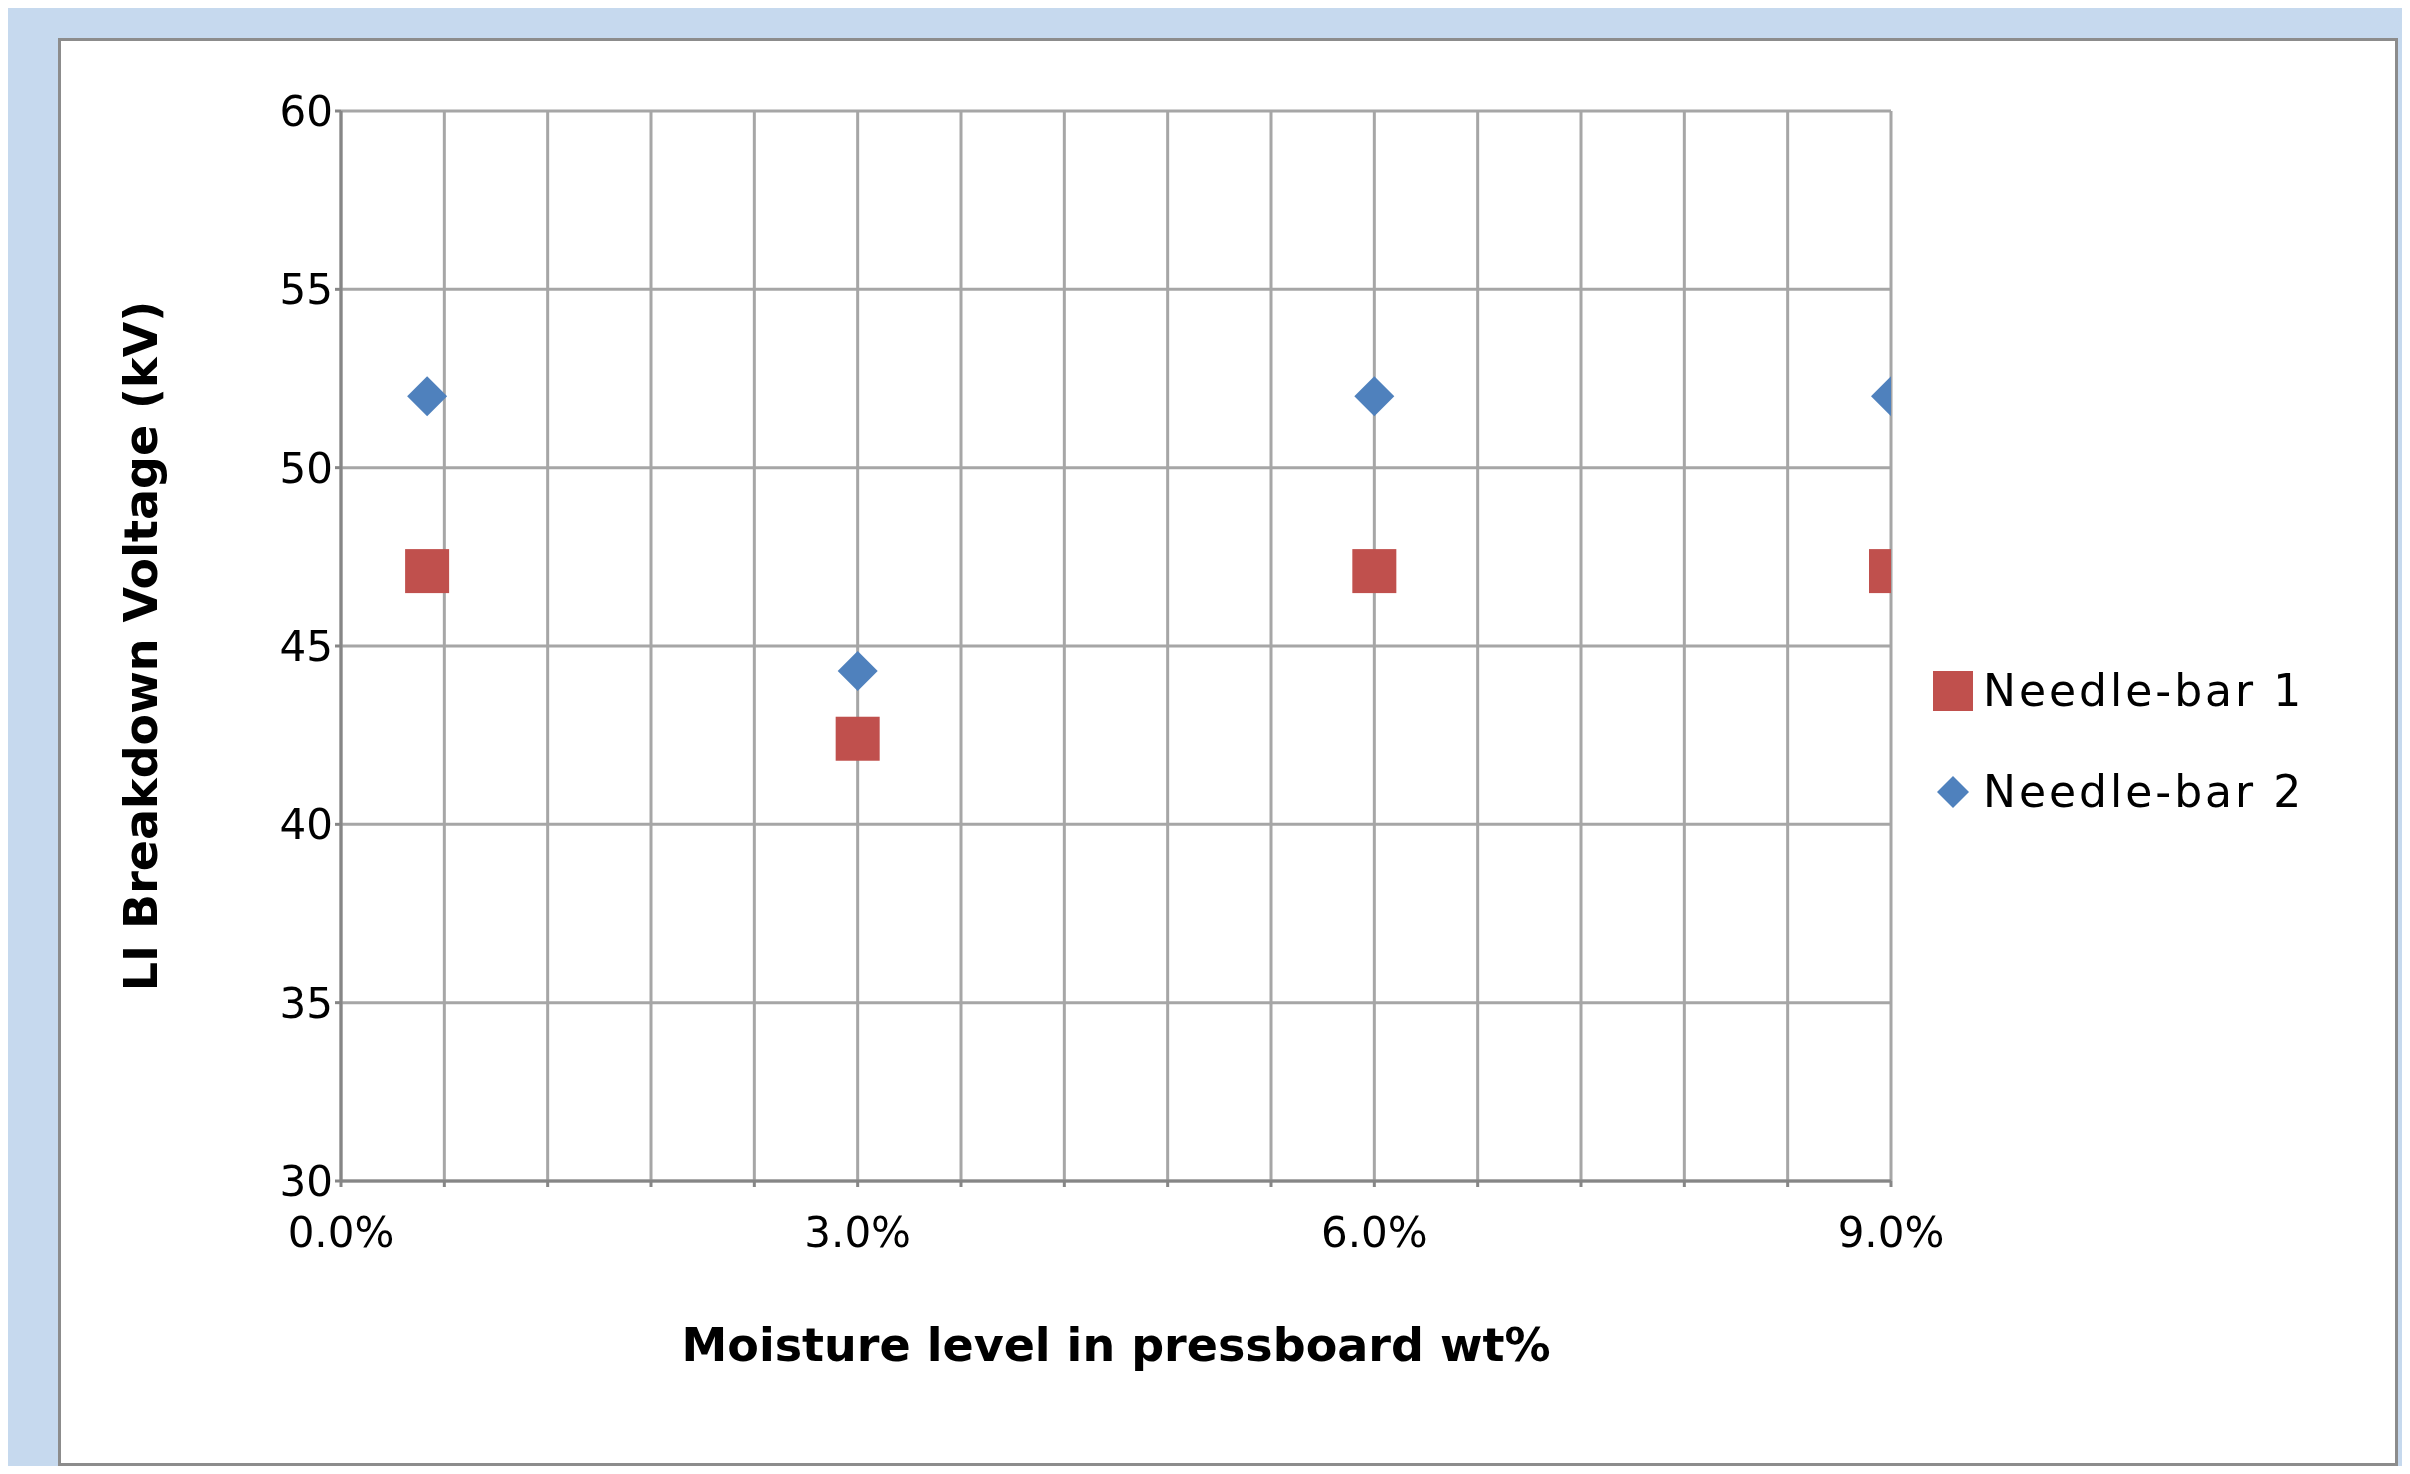 Image resolution: width=2410 pixels, height=1474 pixels. What do you see at coordinates (306, 825) in the screenshot?
I see `y-tick-label: 40` at bounding box center [306, 825].